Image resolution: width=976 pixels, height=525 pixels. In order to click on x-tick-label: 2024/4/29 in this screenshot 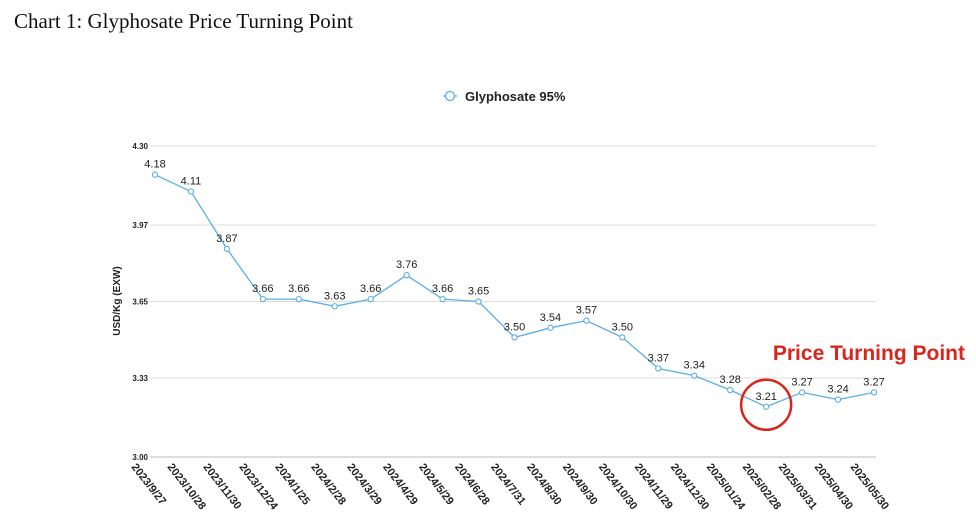, I will do `click(400, 484)`.